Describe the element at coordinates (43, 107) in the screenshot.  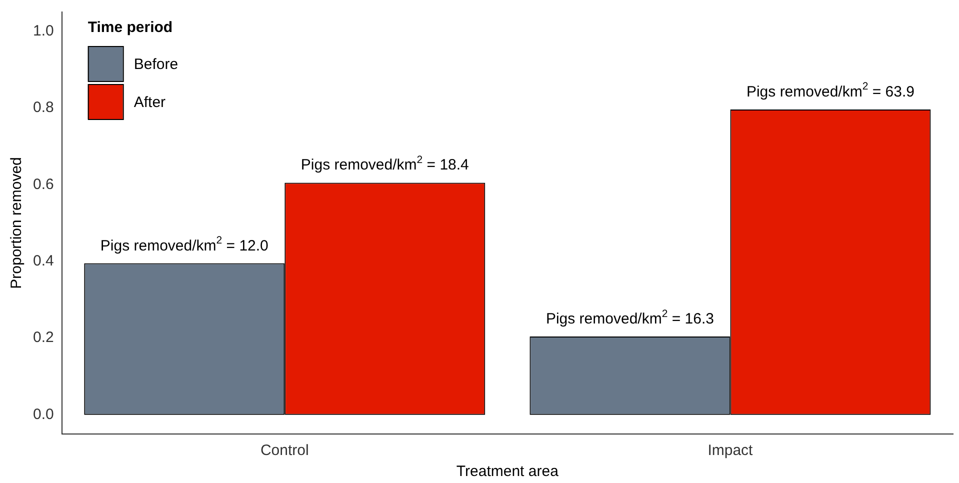
I see `y-tick-label: 0.8` at that location.